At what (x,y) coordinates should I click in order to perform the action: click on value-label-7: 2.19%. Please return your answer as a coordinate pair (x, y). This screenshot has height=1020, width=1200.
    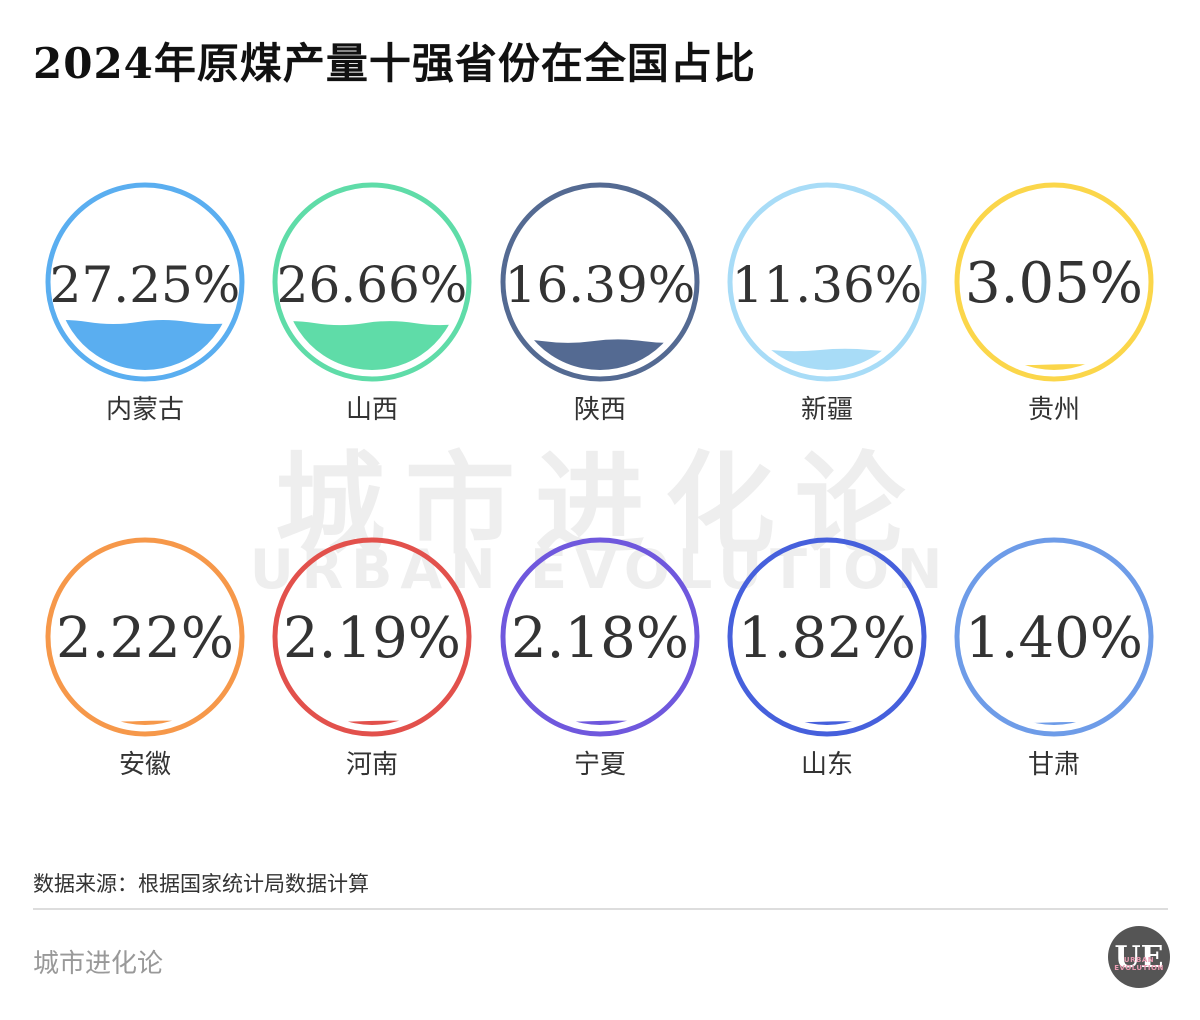
    Looking at the image, I should click on (372, 638).